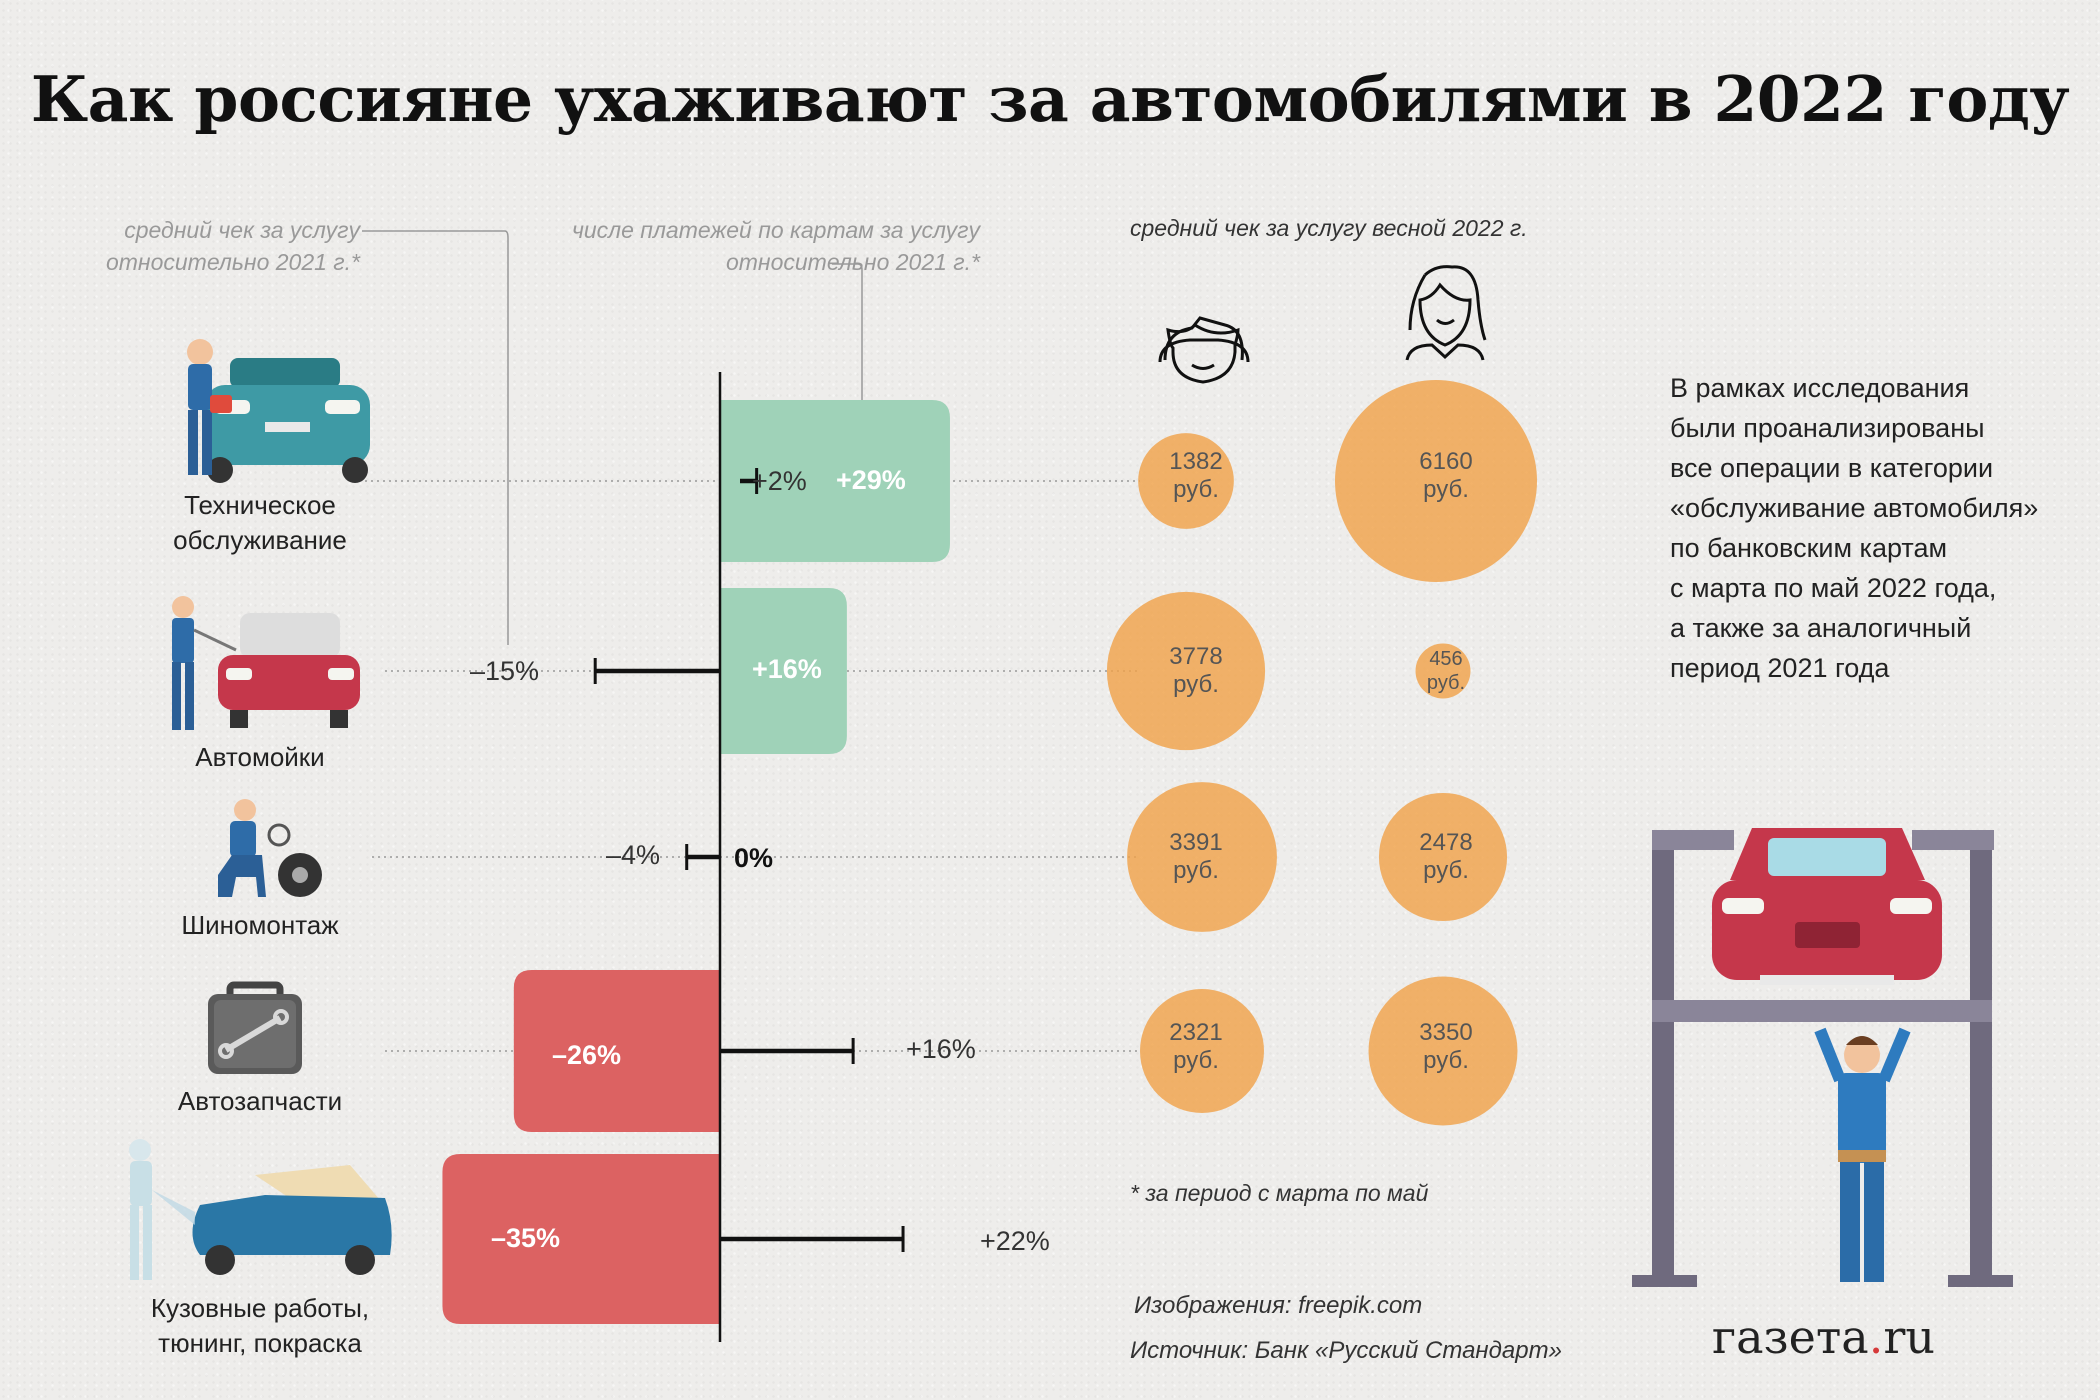  Describe the element at coordinates (1278, 1305) in the screenshot. I see `images-credit: Изображения: freepik.com` at that location.